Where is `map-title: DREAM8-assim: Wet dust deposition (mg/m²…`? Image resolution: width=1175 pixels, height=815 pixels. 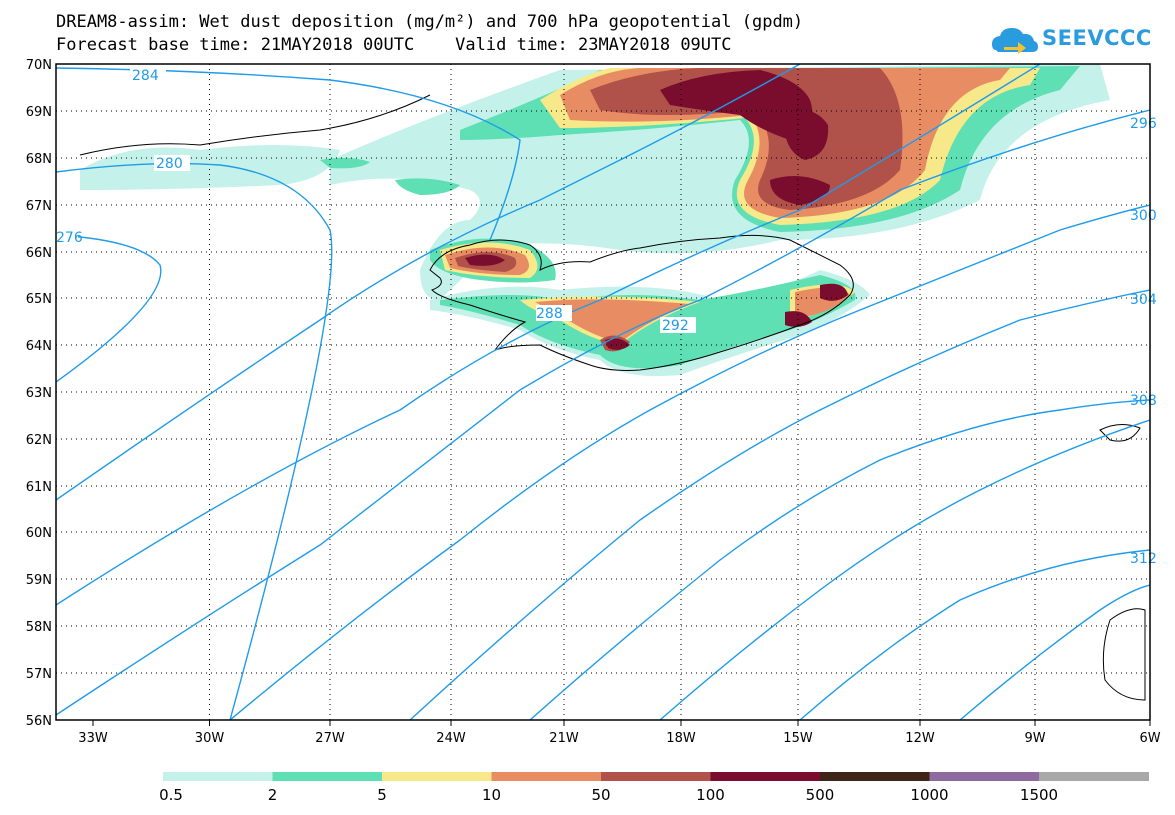 map-title: DREAM8-assim: Wet dust deposition (mg/m²… is located at coordinates (430, 22).